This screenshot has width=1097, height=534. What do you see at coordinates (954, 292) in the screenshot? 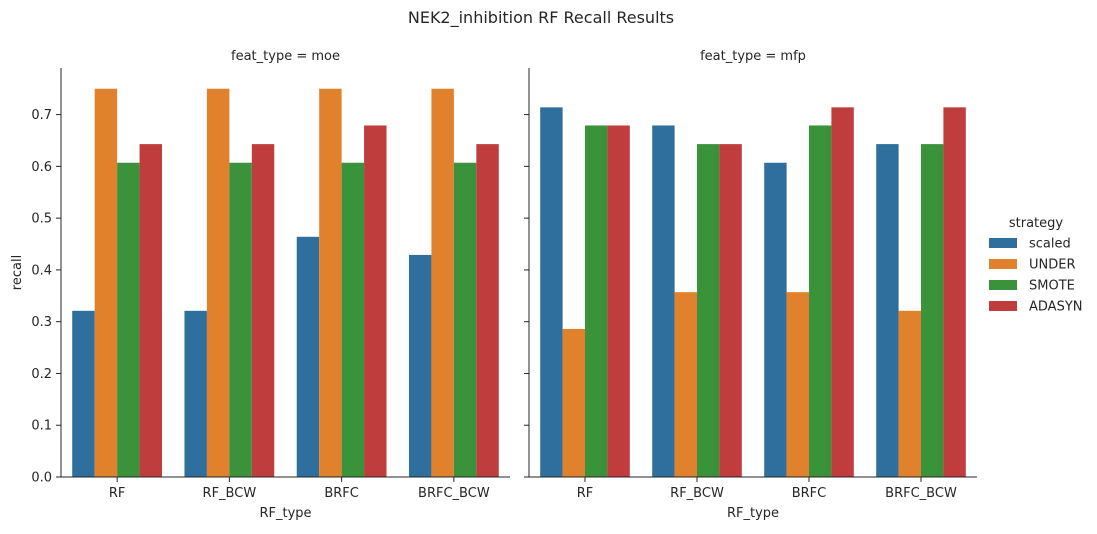
I see `bar-1-ADASYN-BRFC_BCW` at bounding box center [954, 292].